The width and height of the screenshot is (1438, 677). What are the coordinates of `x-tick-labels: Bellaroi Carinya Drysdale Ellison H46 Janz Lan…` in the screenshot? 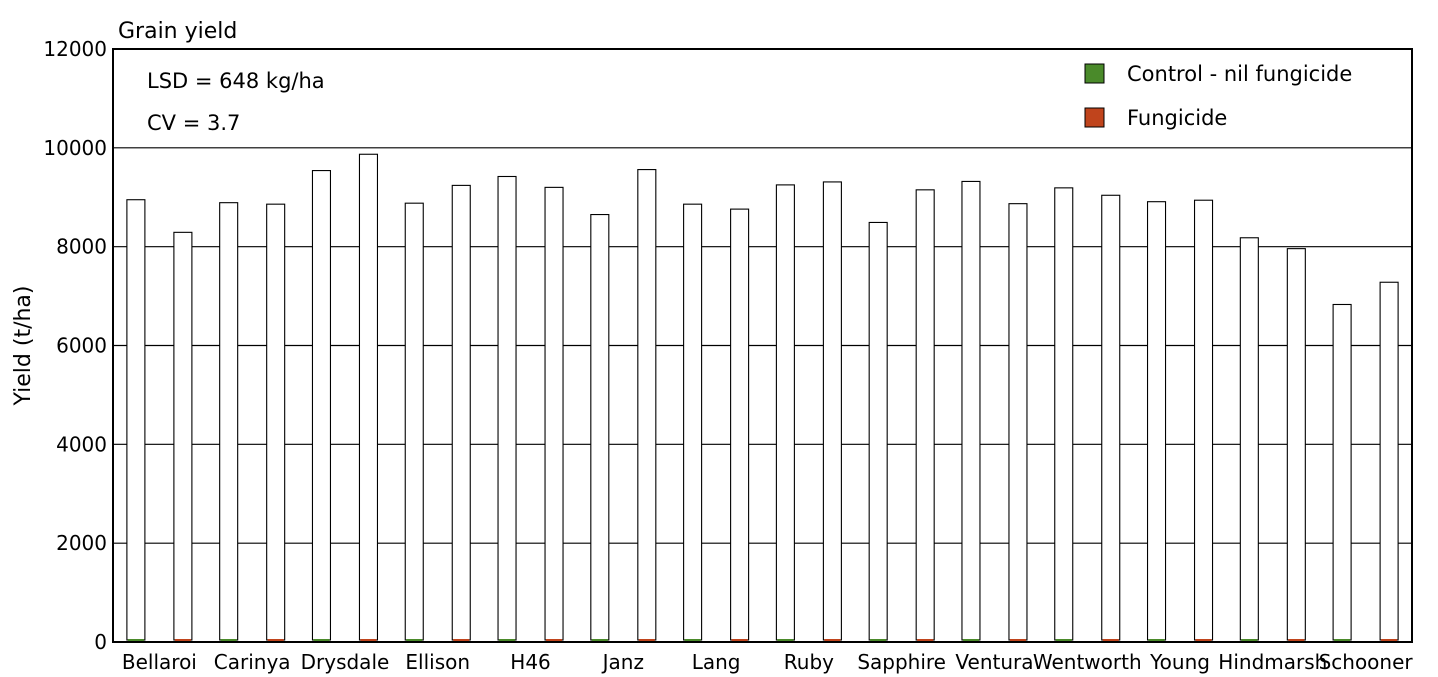 It's located at (768, 662).